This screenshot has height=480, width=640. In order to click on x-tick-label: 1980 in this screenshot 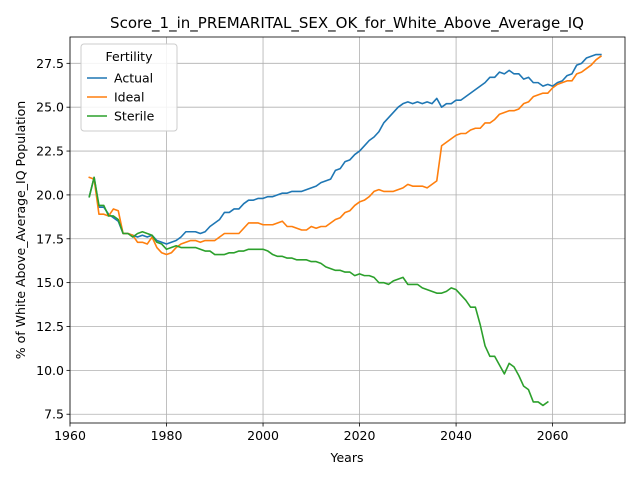, I will do `click(167, 435)`.